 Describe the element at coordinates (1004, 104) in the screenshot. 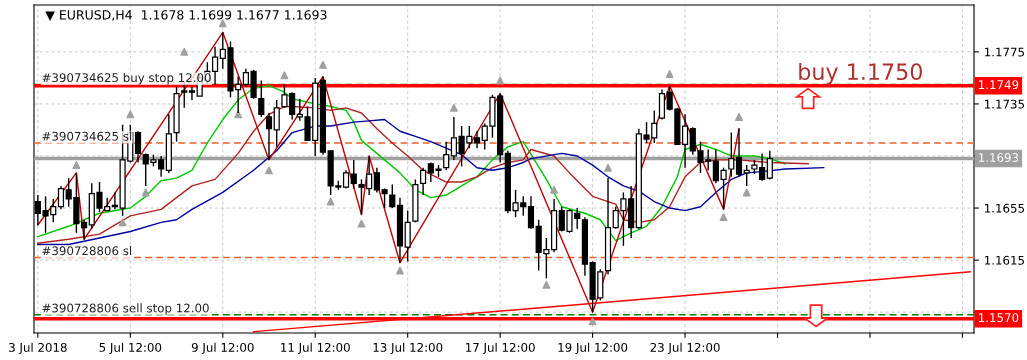

I see `y-tick-label: 1.1735` at that location.